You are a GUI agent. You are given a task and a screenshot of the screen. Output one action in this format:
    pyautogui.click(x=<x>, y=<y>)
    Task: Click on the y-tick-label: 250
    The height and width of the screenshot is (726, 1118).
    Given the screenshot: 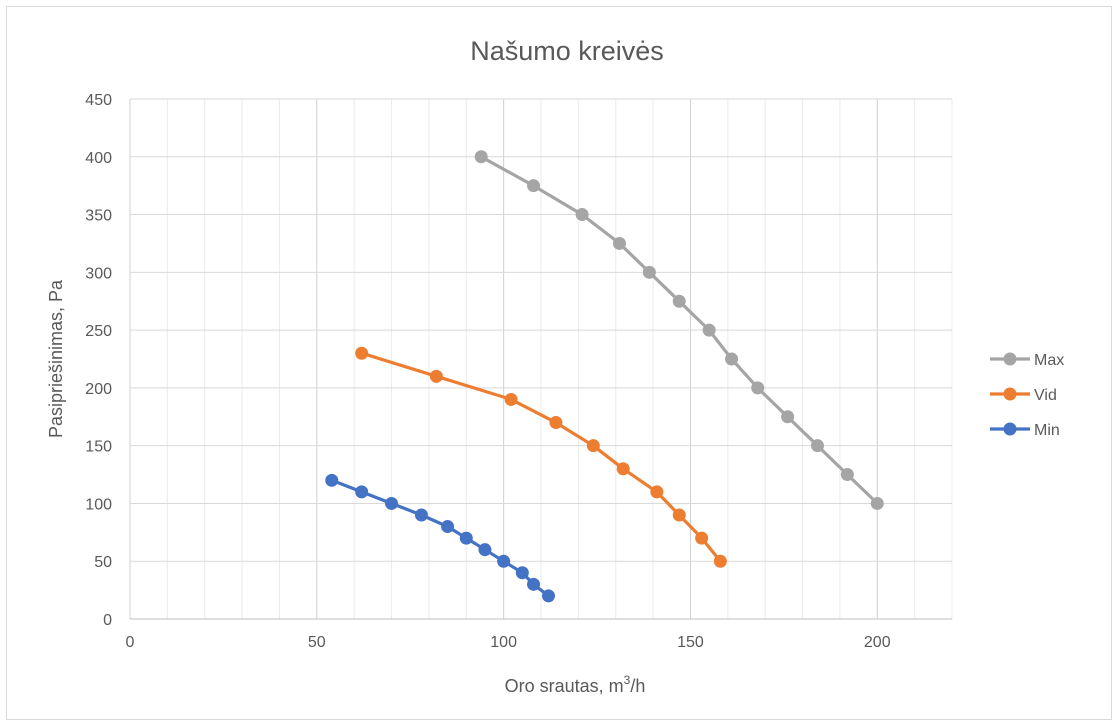 What is the action you would take?
    pyautogui.click(x=98, y=331)
    